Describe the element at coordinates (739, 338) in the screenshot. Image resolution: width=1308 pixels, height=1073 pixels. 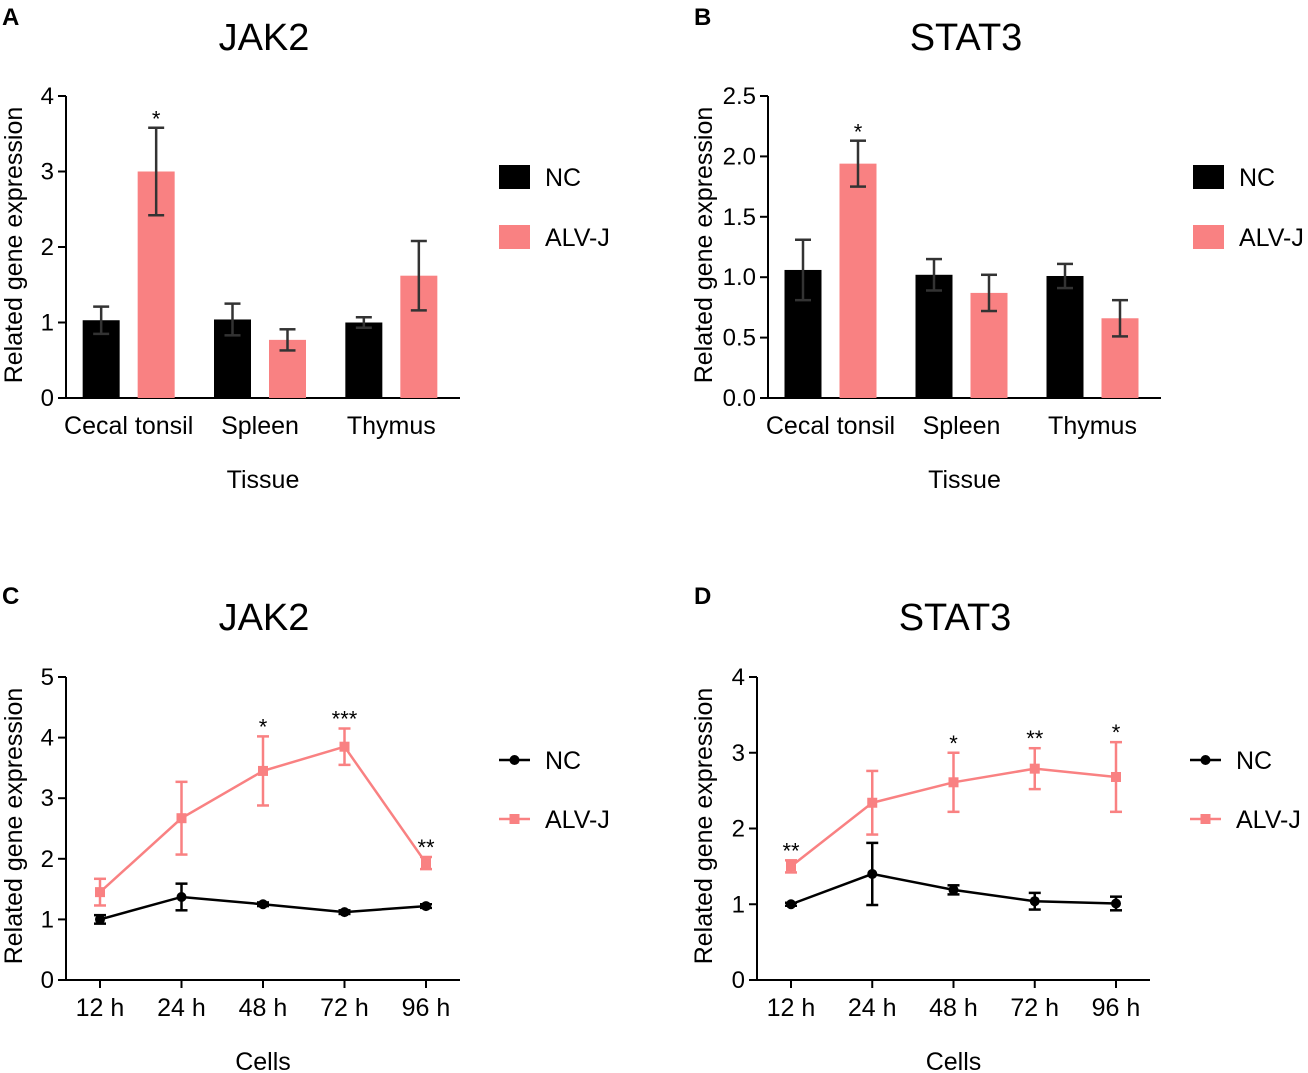
I see `y-tick-label: 0.5` at that location.